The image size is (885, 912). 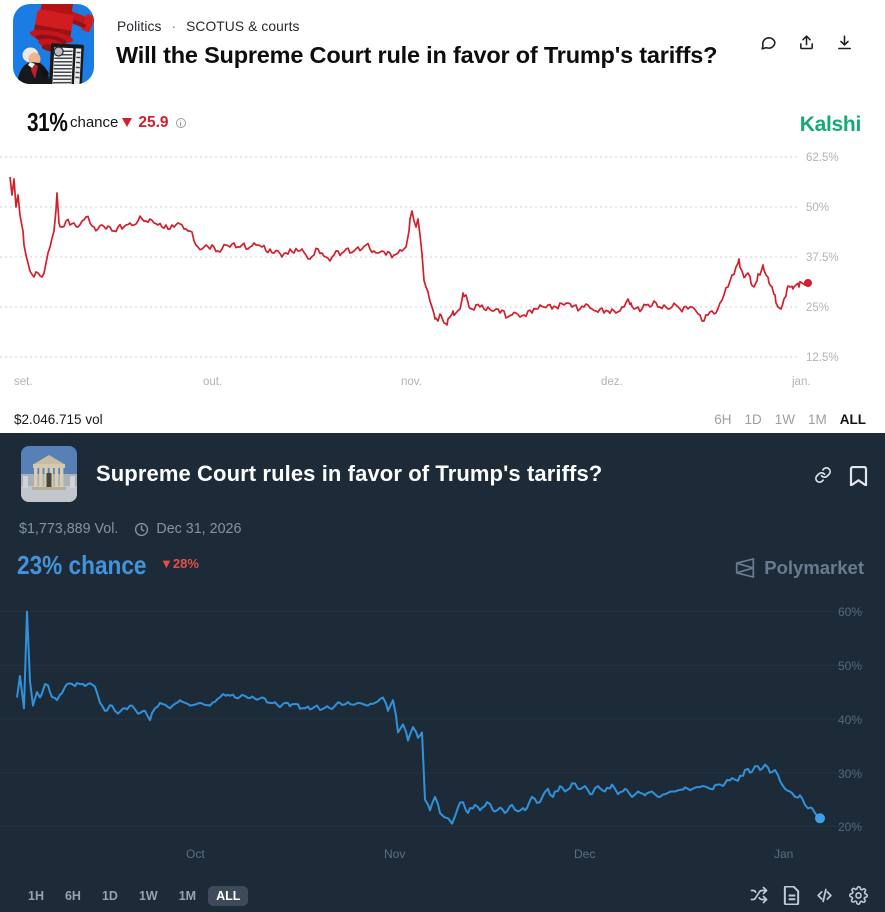 I want to click on svg-text: Nov, so click(x=394, y=854).